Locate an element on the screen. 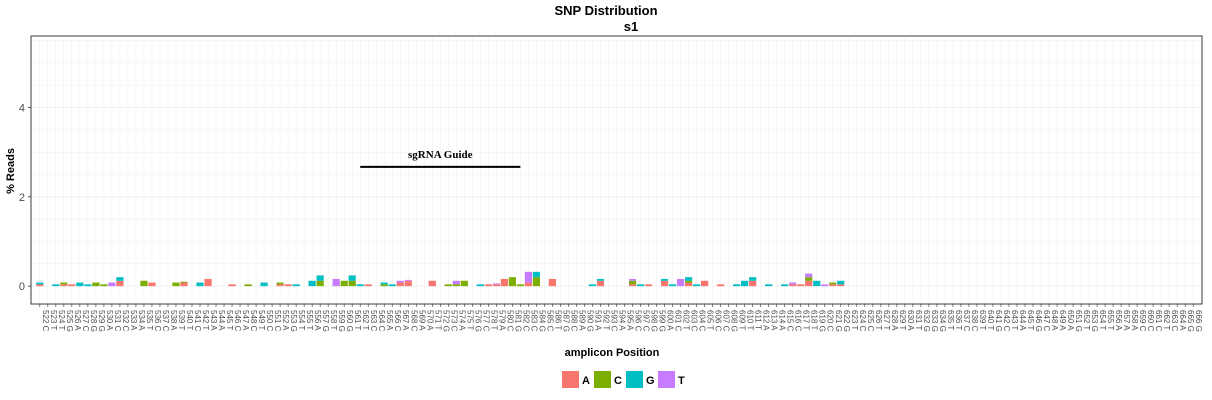 The image size is (1212, 400). x-tick-label: 548 C is located at coordinates (253, 321).